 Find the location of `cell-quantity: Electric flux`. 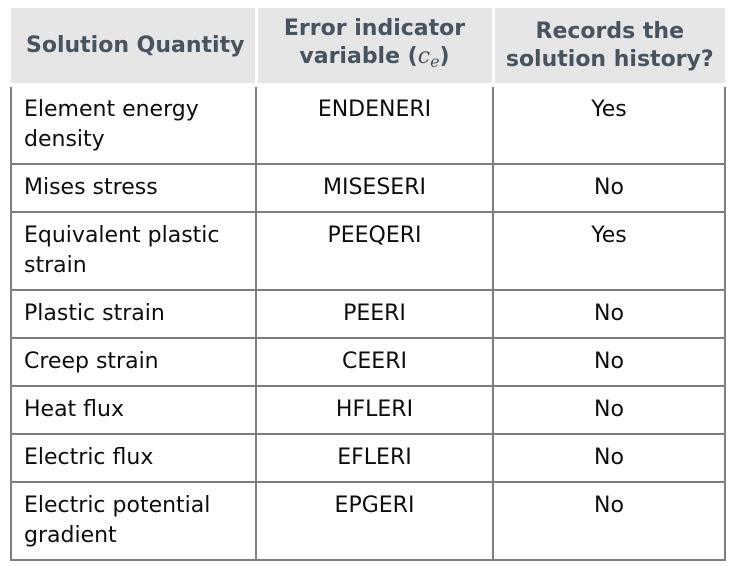

cell-quantity: Electric flux is located at coordinates (133, 458).